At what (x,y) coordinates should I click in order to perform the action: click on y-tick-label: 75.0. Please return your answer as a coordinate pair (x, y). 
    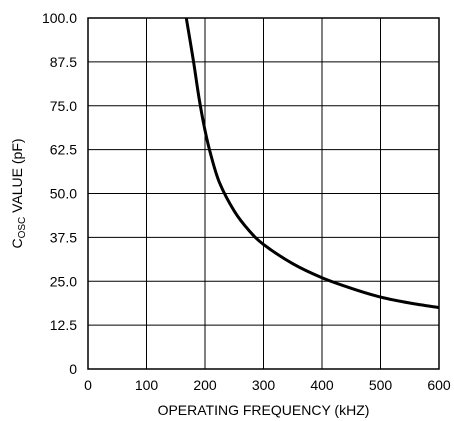
    Looking at the image, I should click on (63, 106).